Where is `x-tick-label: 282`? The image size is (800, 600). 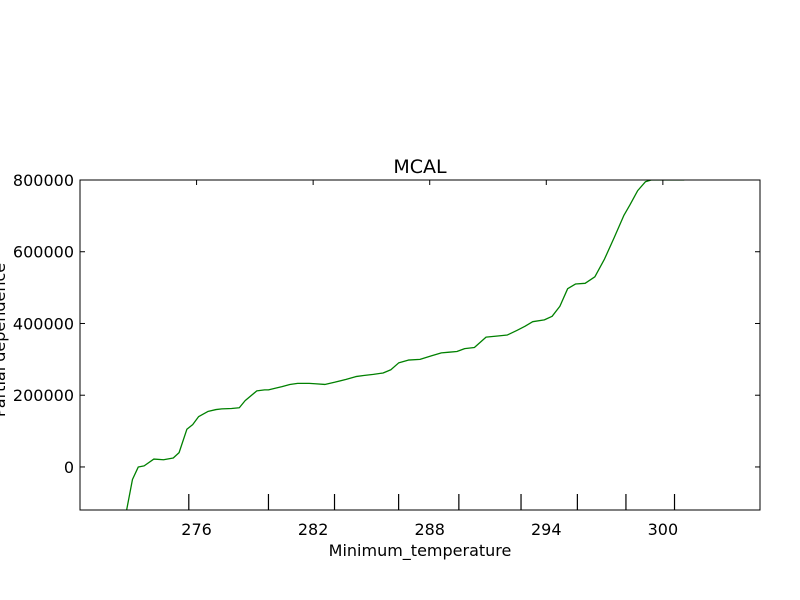 x-tick-label: 282 is located at coordinates (313, 529).